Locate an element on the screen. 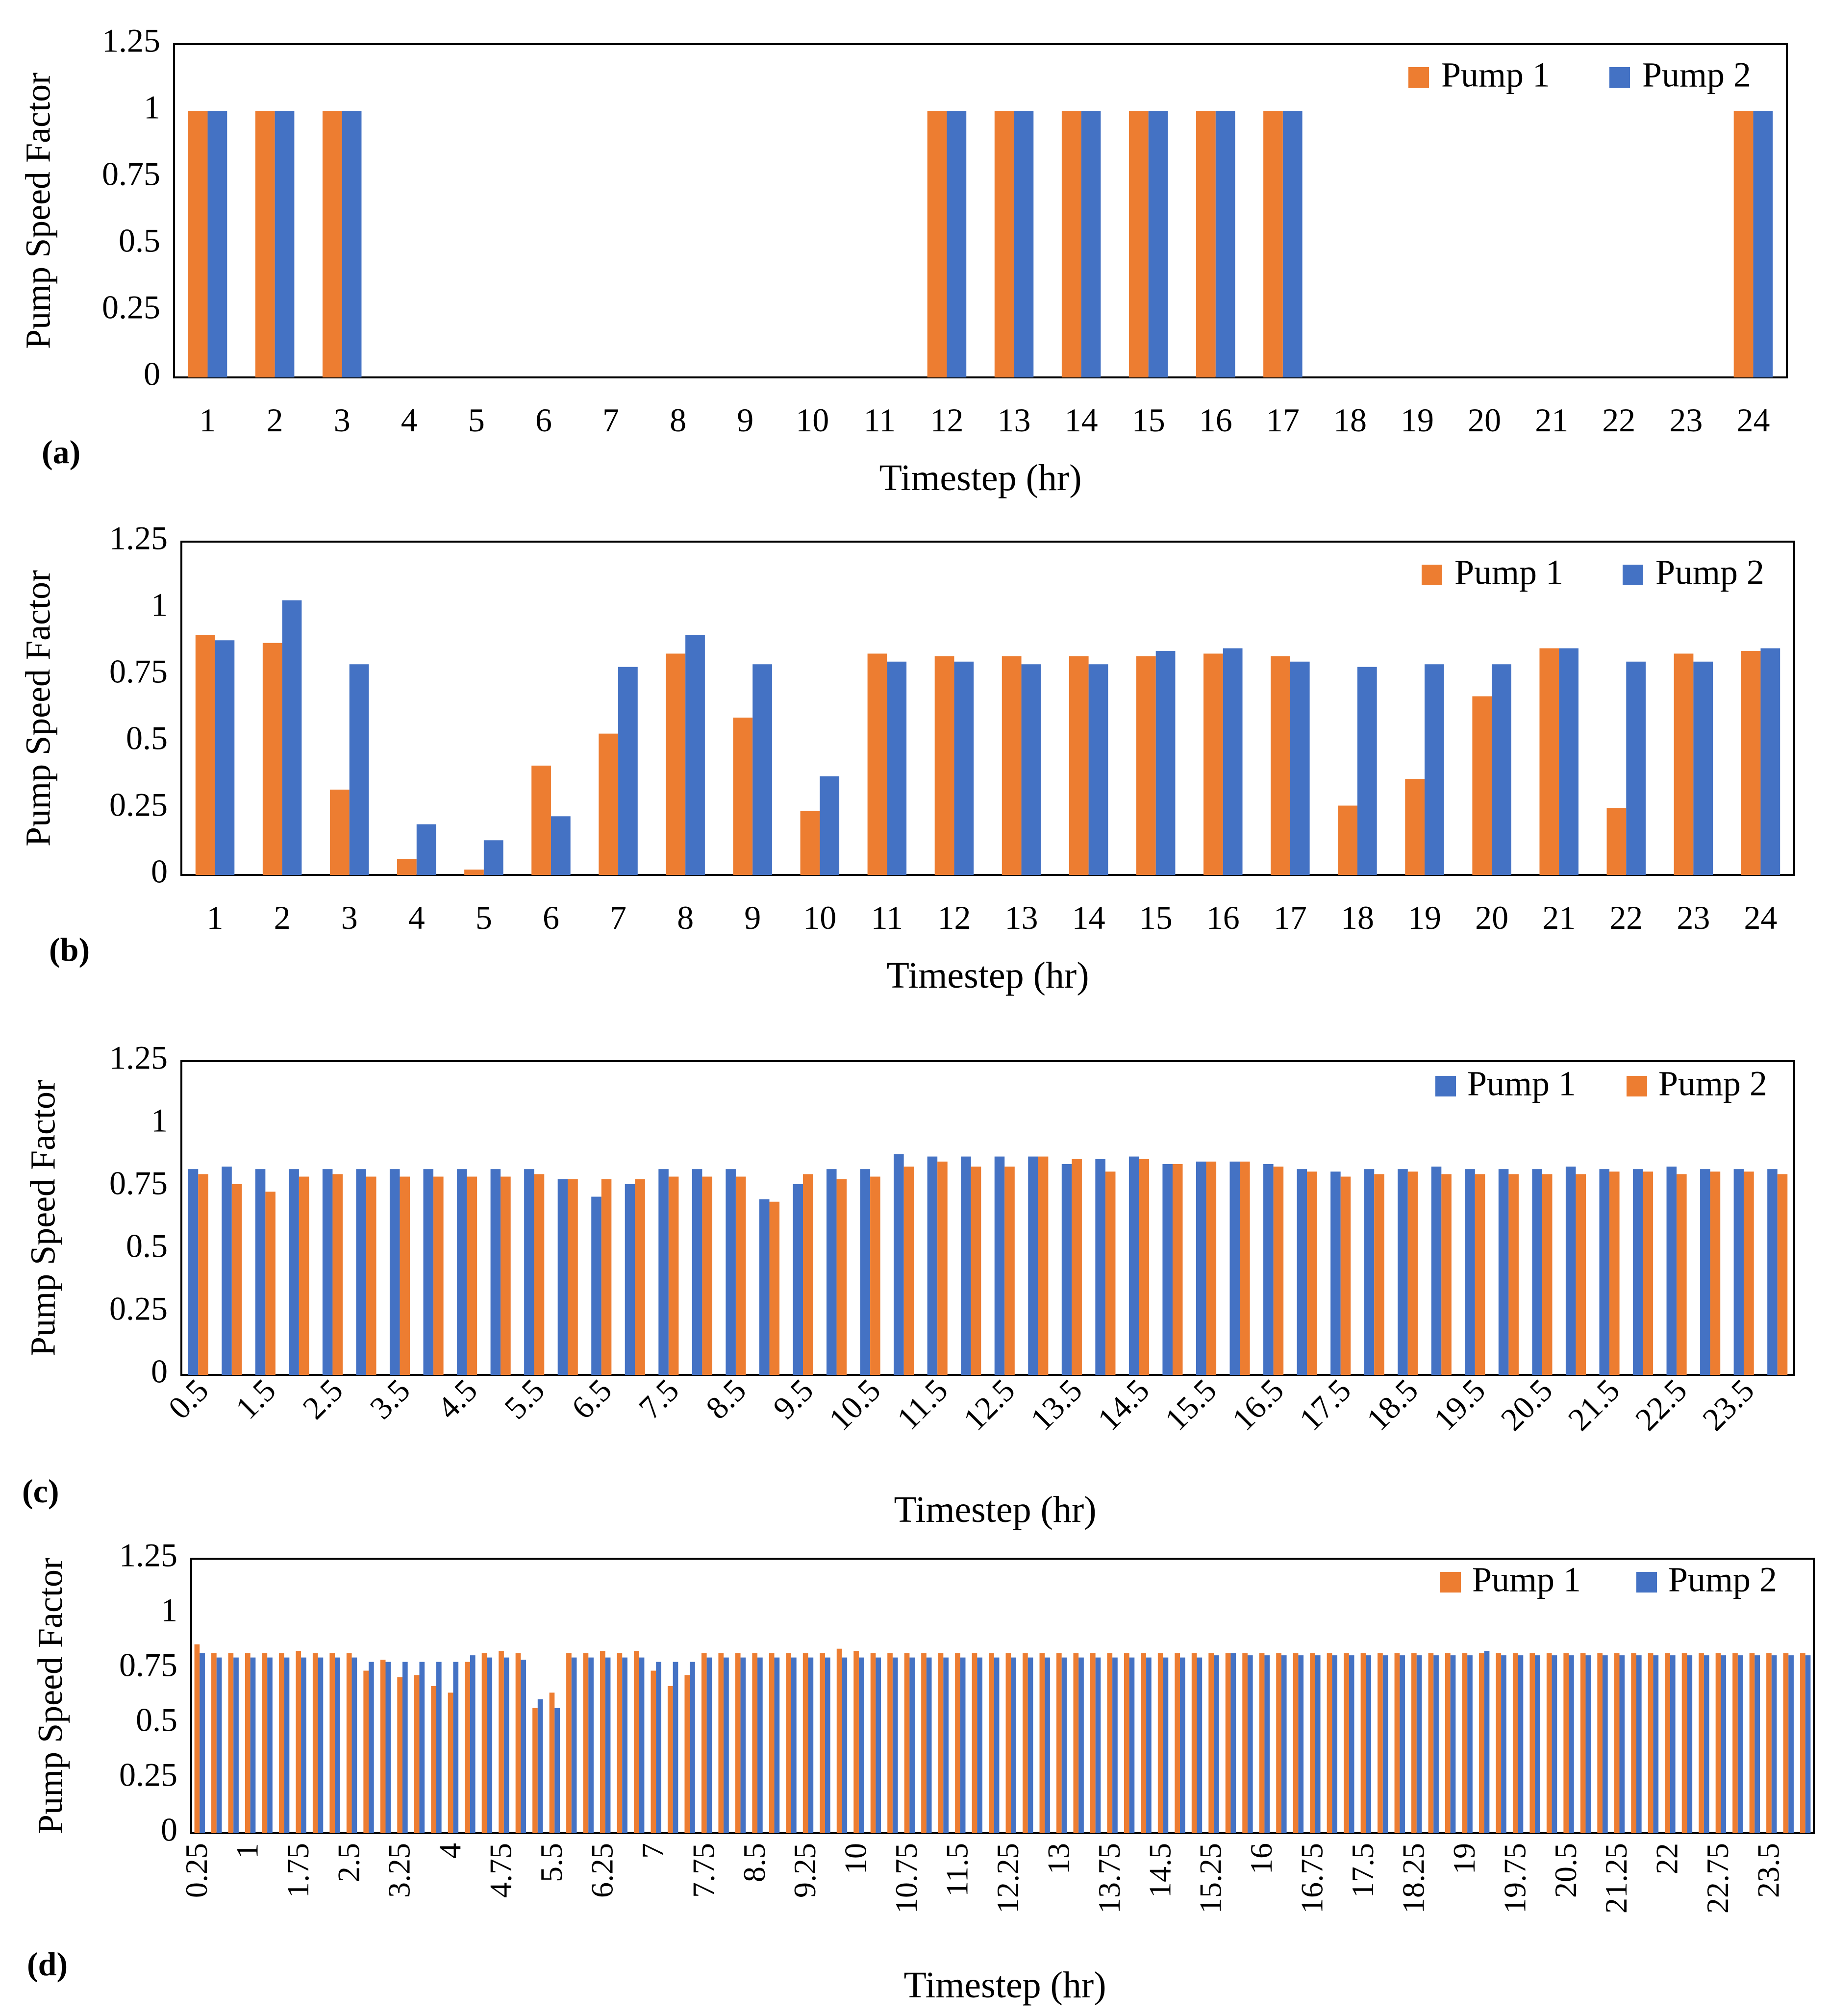 Image resolution: width=1829 pixels, height=2016 pixels. bar-pump-1-4.5 is located at coordinates (462, 1272).